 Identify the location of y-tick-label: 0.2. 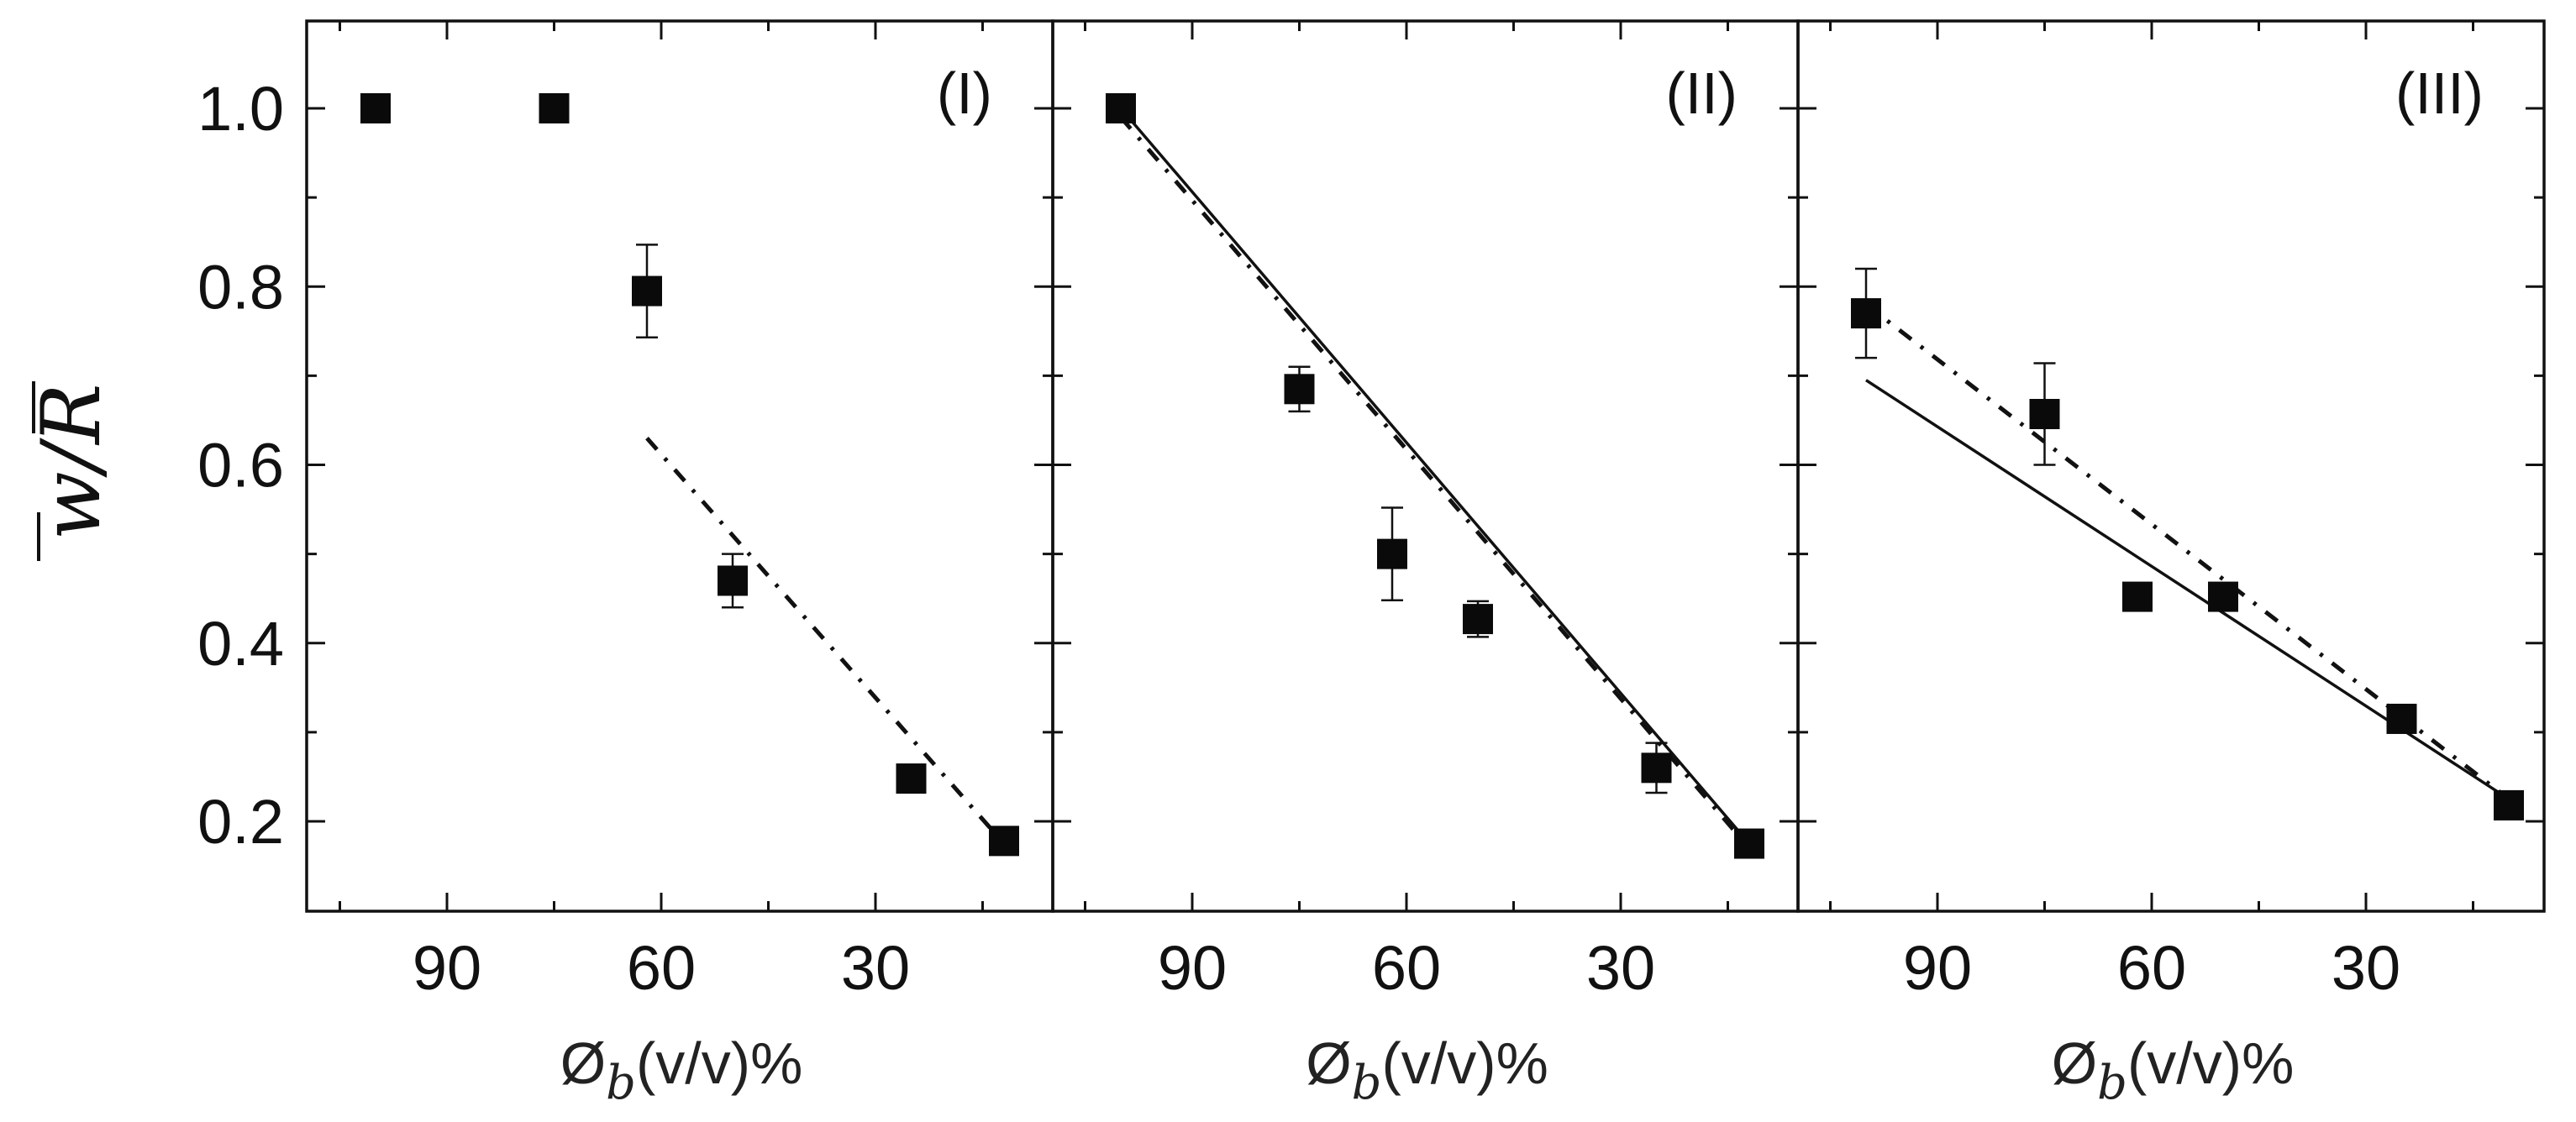
(240, 822).